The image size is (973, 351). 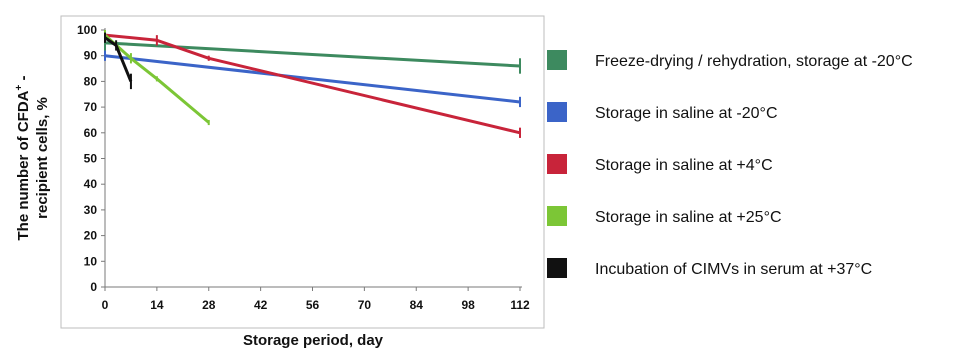 I want to click on y-axis-title-end: -, so click(x=23, y=79).